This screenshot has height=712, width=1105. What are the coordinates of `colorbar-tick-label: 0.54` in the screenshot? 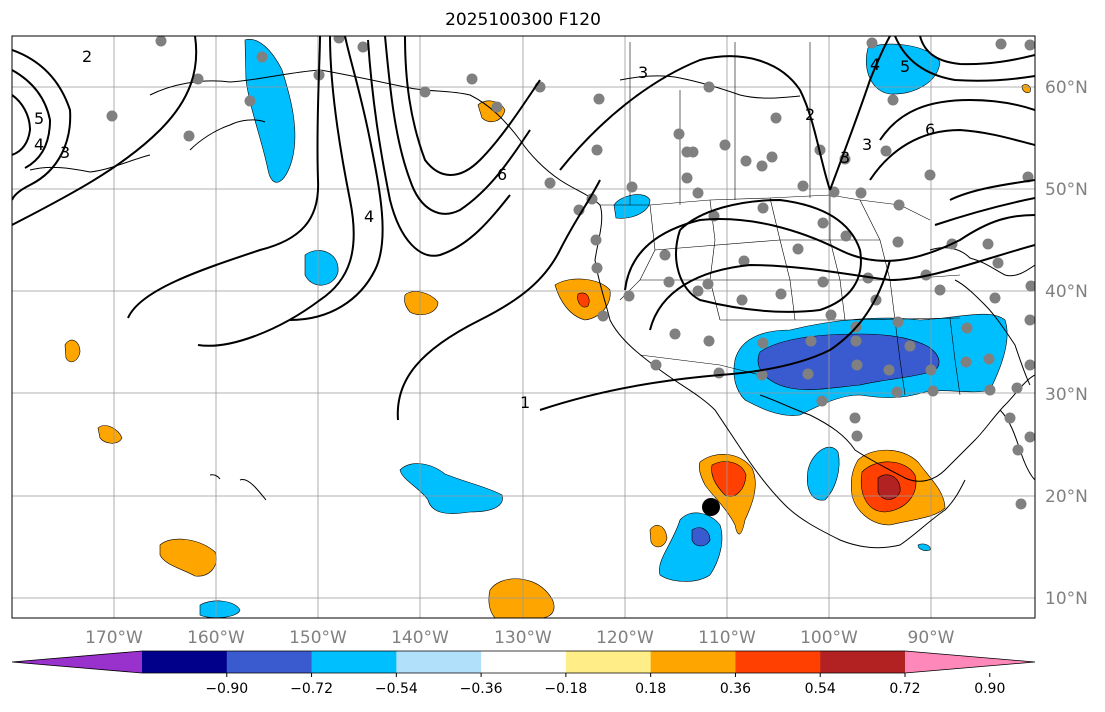 It's located at (820, 689).